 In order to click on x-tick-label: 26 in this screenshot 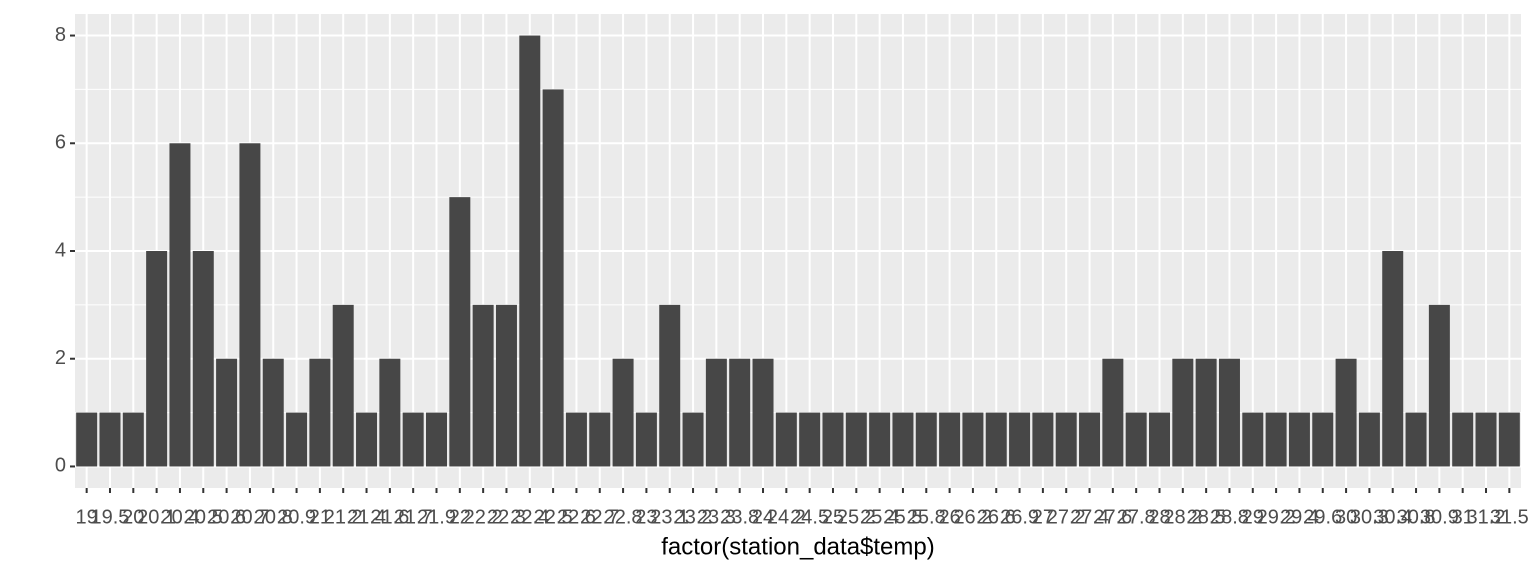, I will do `click(949, 517)`.